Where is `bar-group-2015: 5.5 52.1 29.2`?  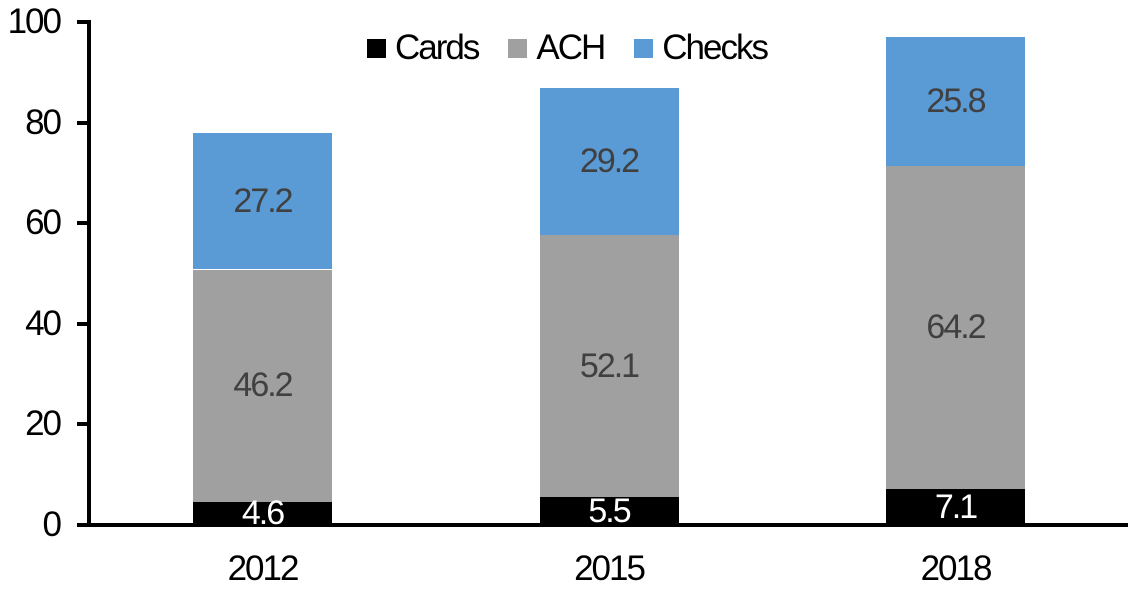 bar-group-2015: 5.5 52.1 29.2 is located at coordinates (609, 309).